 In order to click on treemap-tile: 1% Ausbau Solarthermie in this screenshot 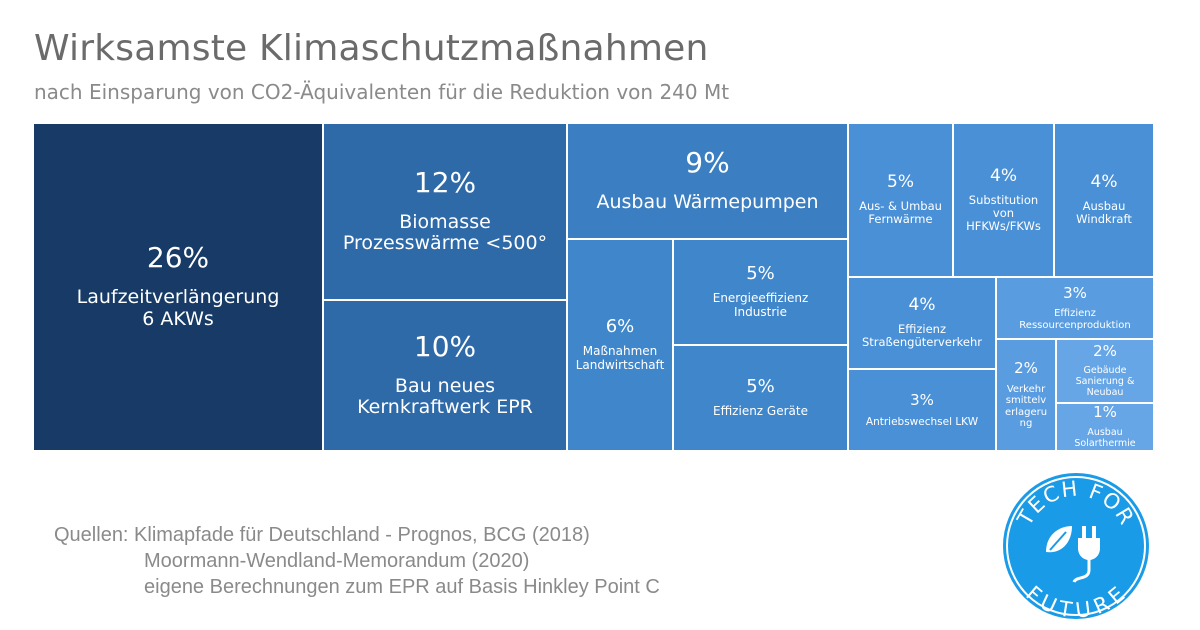, I will do `click(1105, 427)`.